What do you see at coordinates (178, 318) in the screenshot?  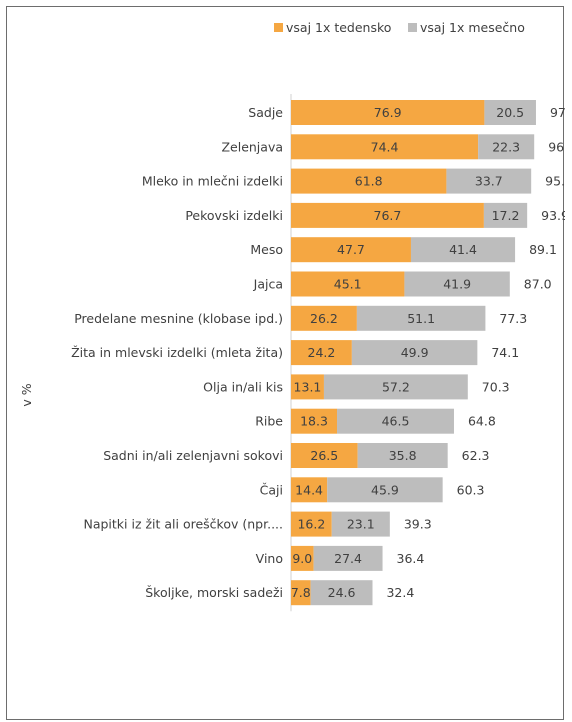 I see `category-label: Predelane mesnine (klobase ipd.)` at bounding box center [178, 318].